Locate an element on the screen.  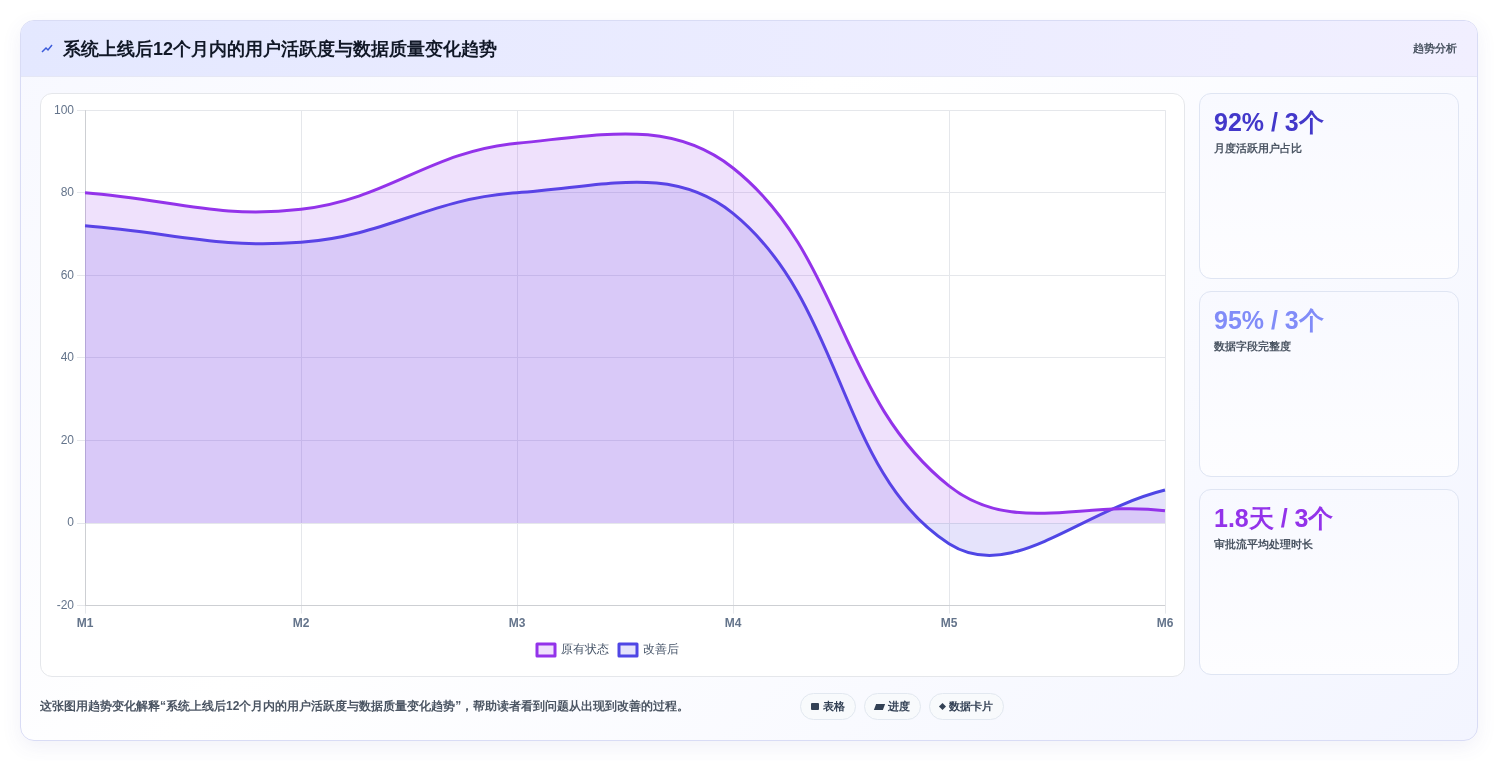
y-tick-label: 100 is located at coordinates (64, 109).